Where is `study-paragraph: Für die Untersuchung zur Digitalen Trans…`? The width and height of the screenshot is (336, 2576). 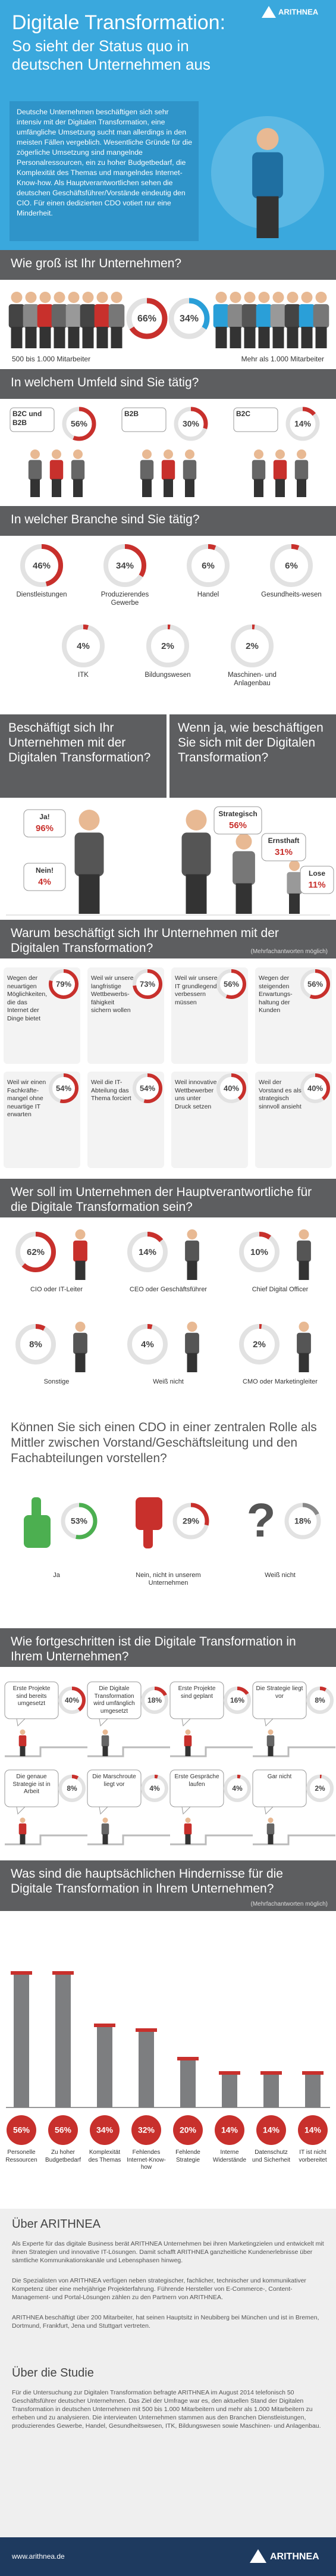 study-paragraph: Für die Untersuchung zur Digitalen Trans… is located at coordinates (166, 2409).